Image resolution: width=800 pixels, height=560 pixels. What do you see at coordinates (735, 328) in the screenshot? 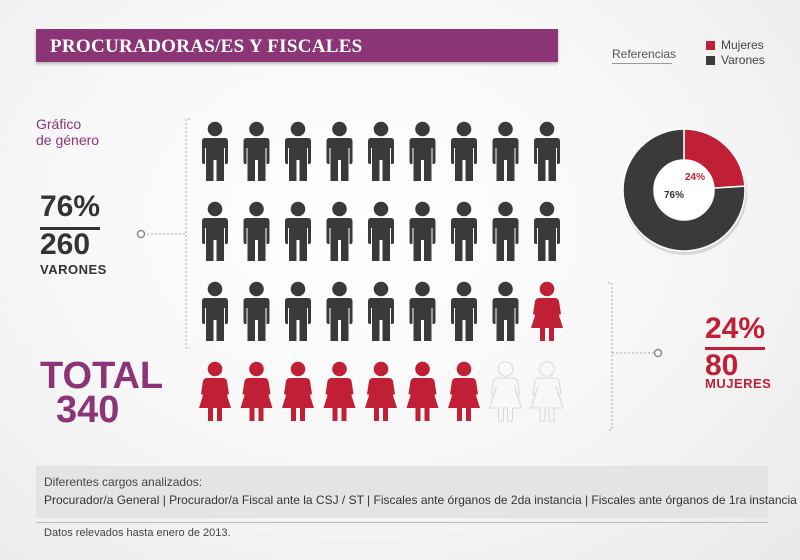
I see `female-percent: 24%` at bounding box center [735, 328].